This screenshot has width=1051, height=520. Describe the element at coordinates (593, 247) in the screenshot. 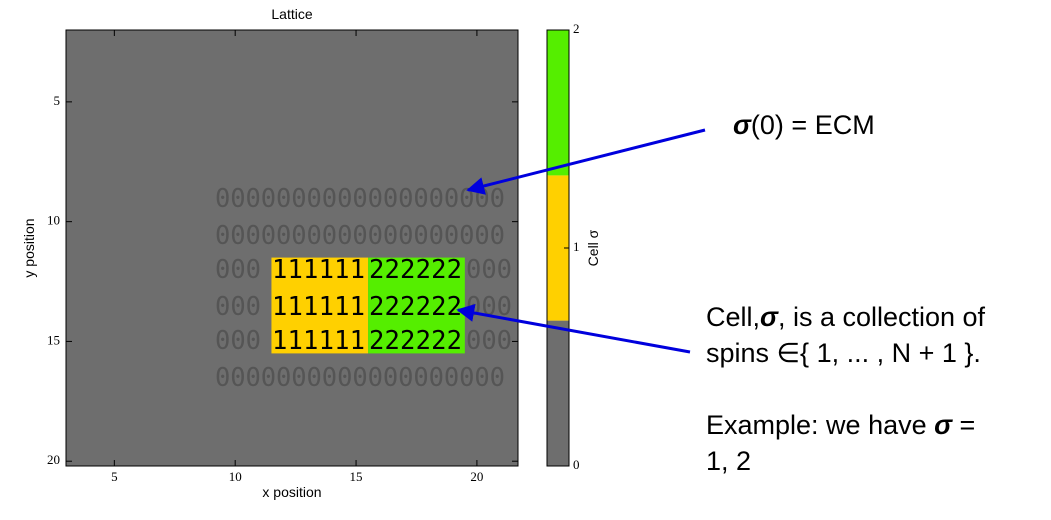

I see `colorbar-label: Cell σ` at that location.